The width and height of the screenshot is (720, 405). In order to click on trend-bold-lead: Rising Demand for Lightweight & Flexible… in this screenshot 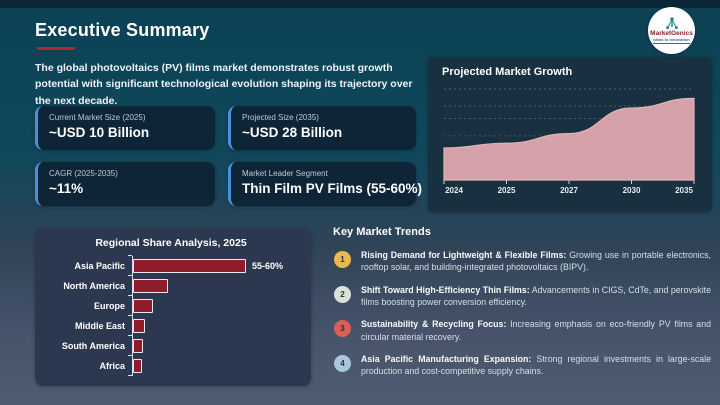, I will do `click(464, 255)`.